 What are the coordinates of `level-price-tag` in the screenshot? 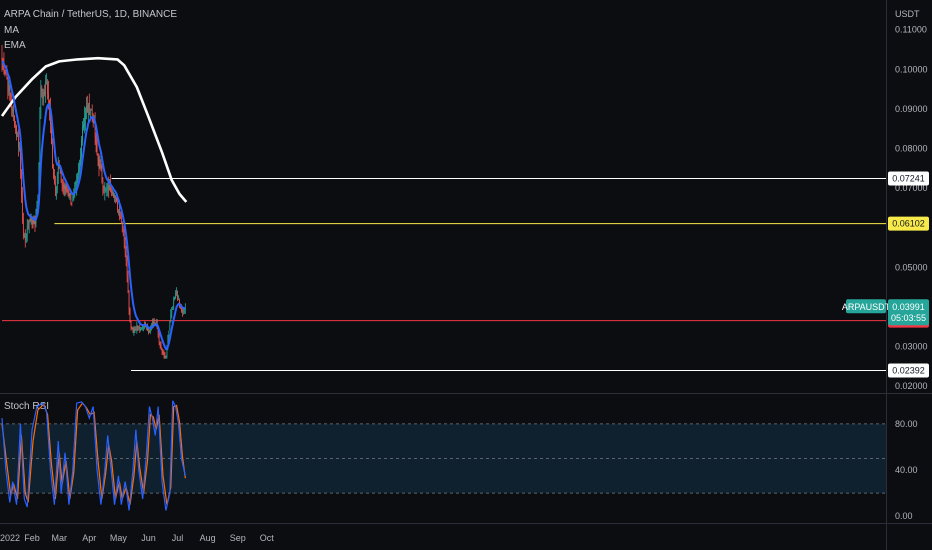 It's located at (908, 223).